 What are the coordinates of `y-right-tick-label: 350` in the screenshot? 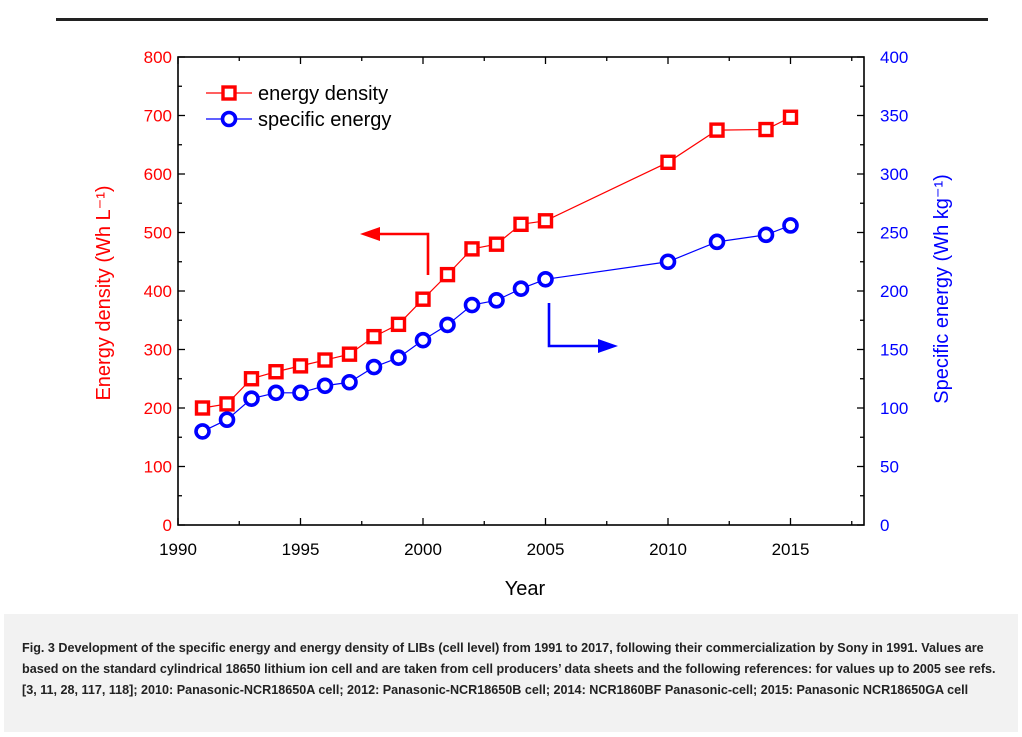 It's located at (894, 116).